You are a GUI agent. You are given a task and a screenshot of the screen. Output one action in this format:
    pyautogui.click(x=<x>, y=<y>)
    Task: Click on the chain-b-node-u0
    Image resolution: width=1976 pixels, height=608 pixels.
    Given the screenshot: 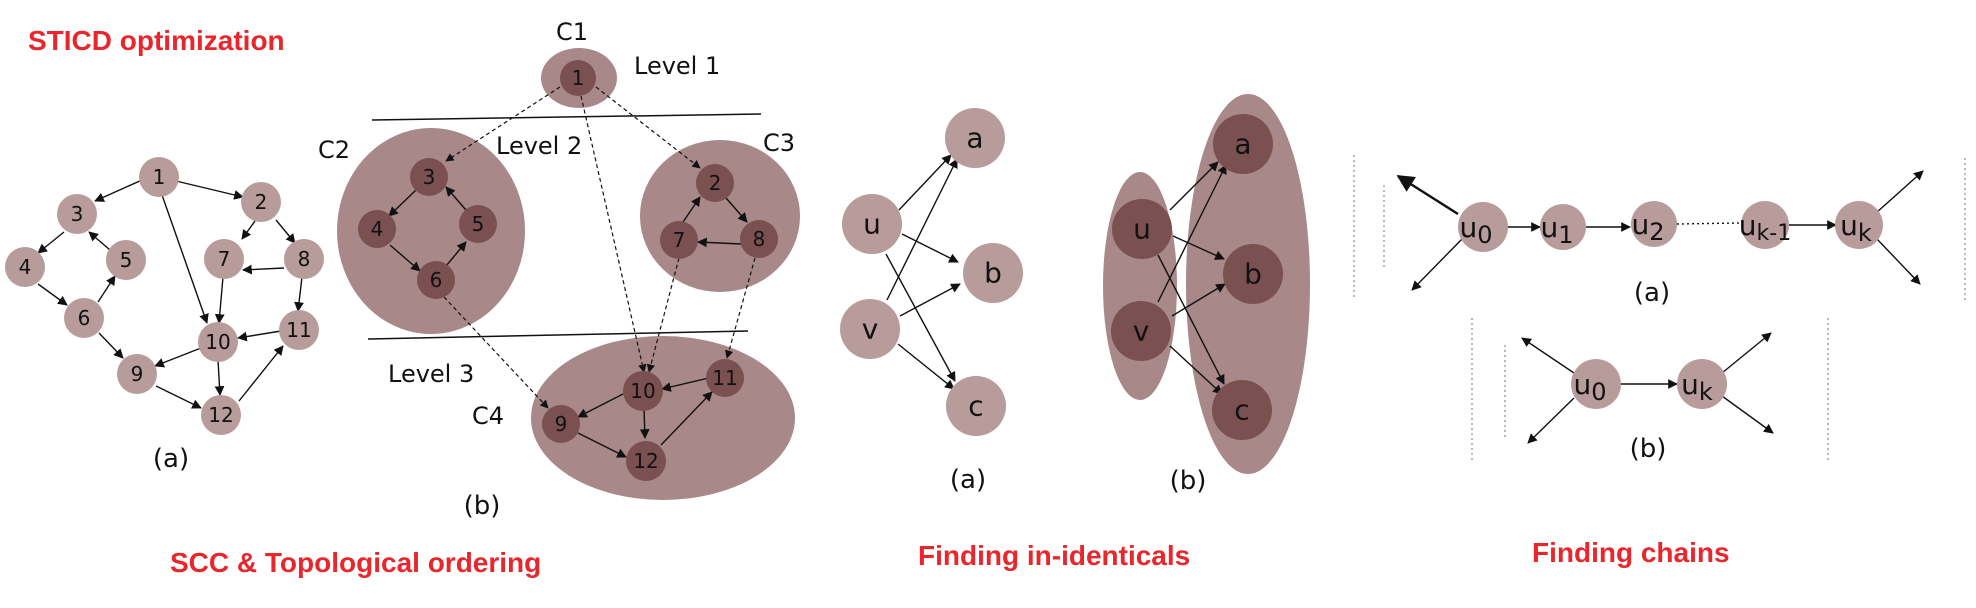 What is the action you would take?
    pyautogui.click(x=1596, y=384)
    